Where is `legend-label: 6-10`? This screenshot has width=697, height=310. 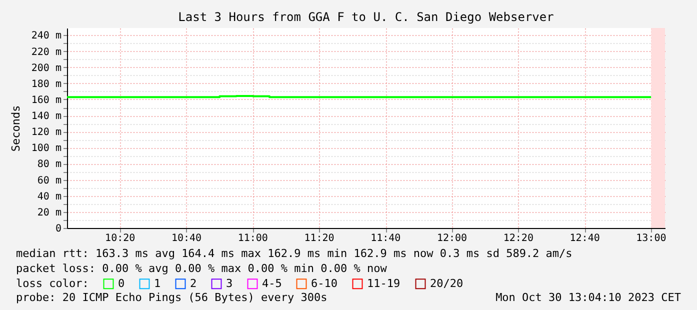 legend-label: 6-10 is located at coordinates (324, 283).